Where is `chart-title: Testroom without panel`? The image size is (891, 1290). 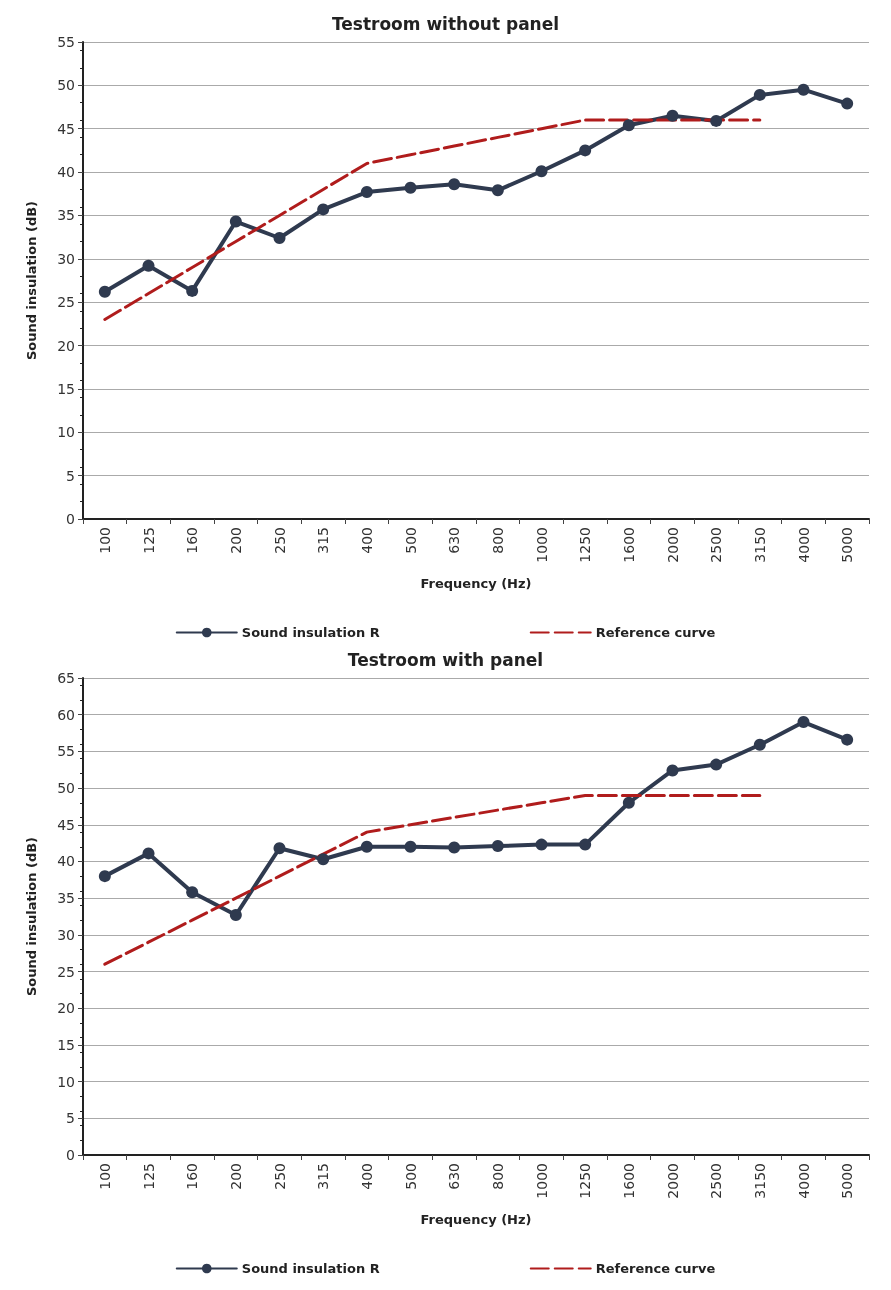
chart-title: Testroom without panel is located at coordinates (445, 23).